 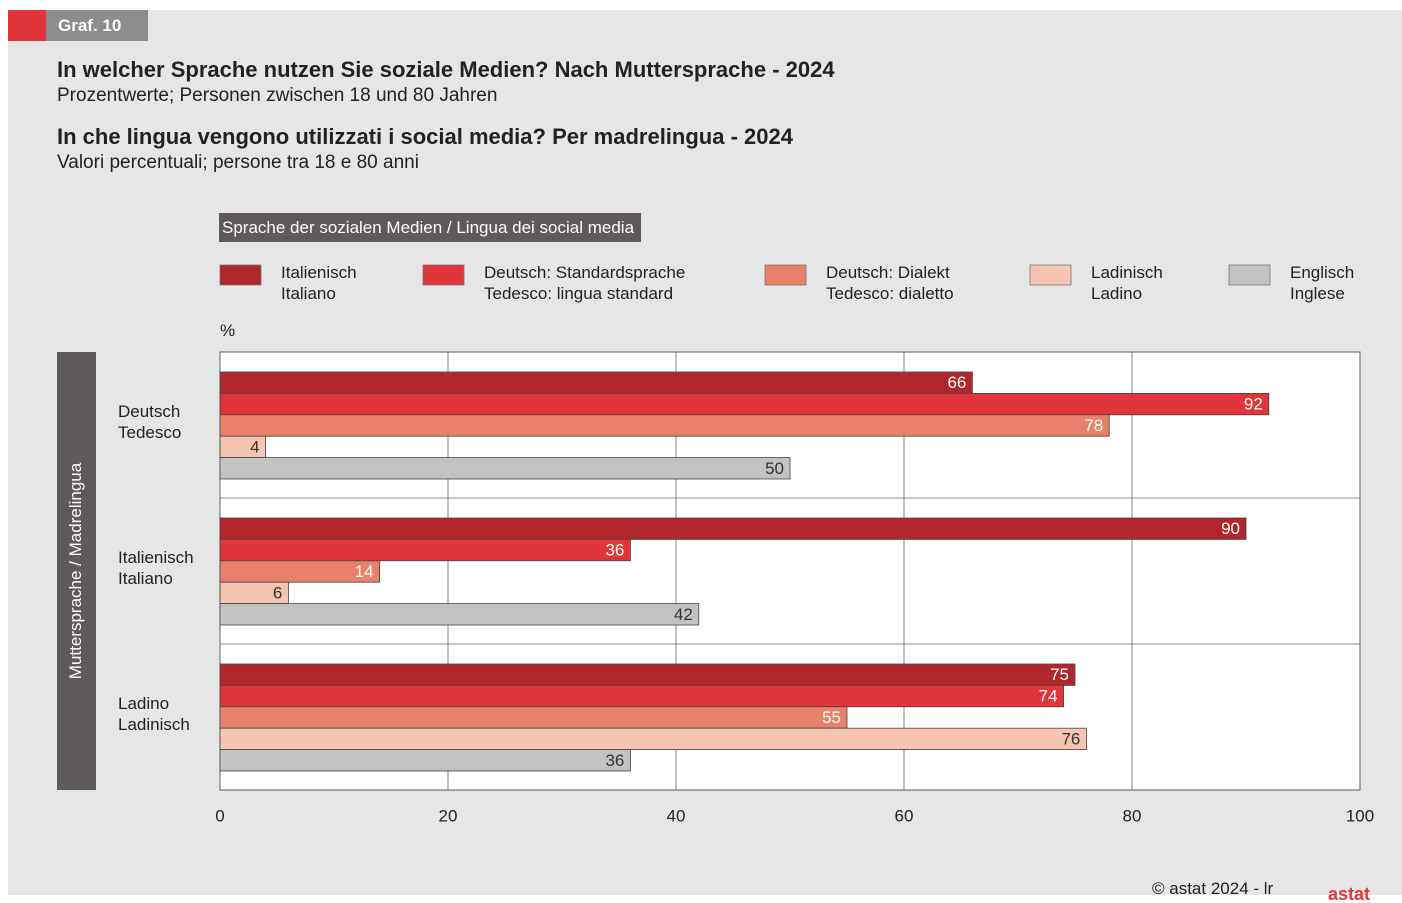 What do you see at coordinates (219, 815) in the screenshot?
I see `x-tick-label: 0` at bounding box center [219, 815].